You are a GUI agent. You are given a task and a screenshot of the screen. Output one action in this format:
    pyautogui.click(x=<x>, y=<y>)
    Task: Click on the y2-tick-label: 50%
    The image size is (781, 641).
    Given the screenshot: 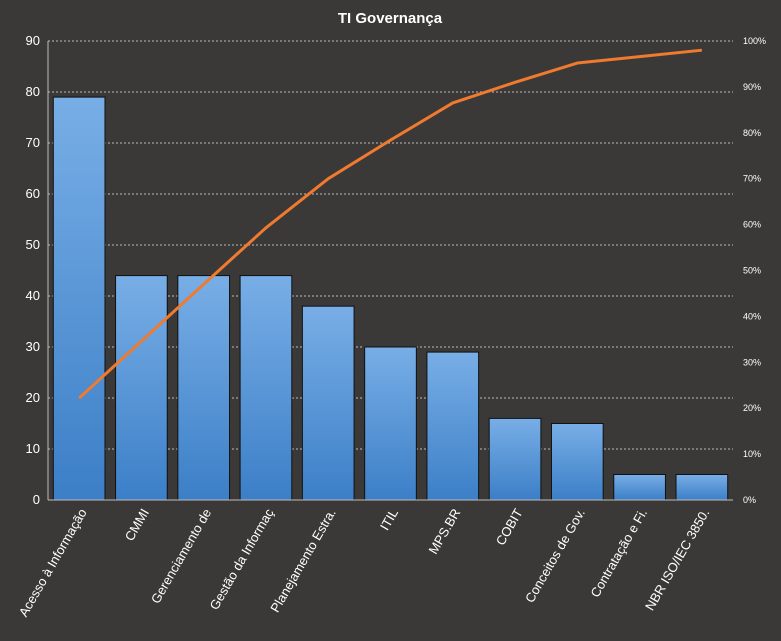 What is the action you would take?
    pyautogui.click(x=752, y=271)
    